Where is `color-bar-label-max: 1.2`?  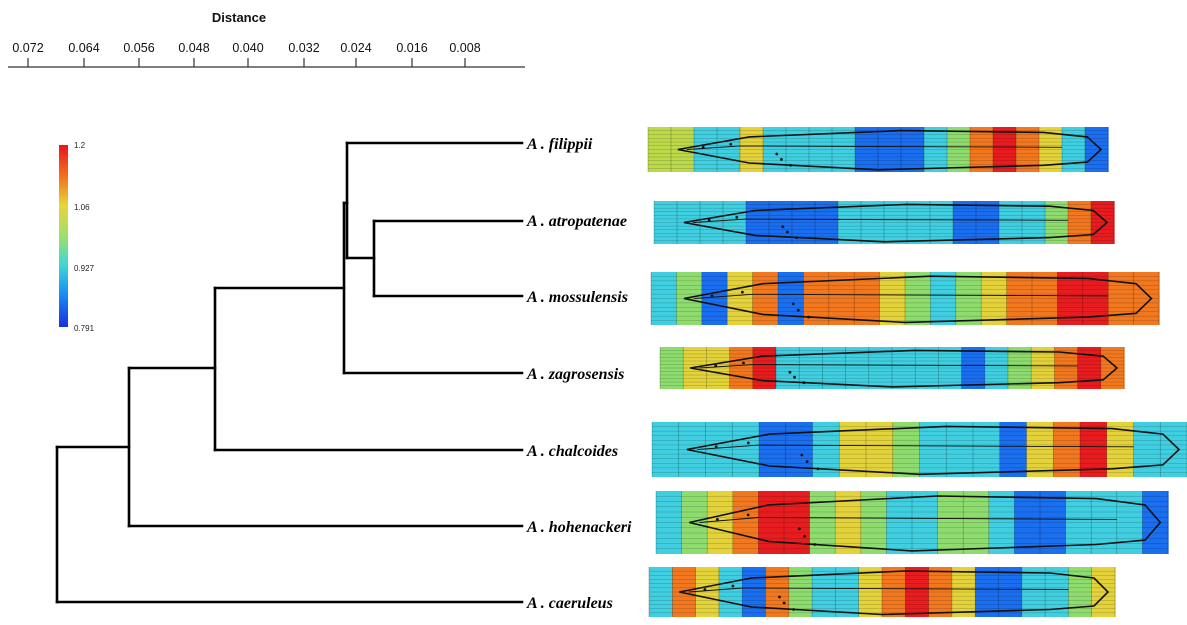 color-bar-label-max: 1.2 is located at coordinates (80, 145).